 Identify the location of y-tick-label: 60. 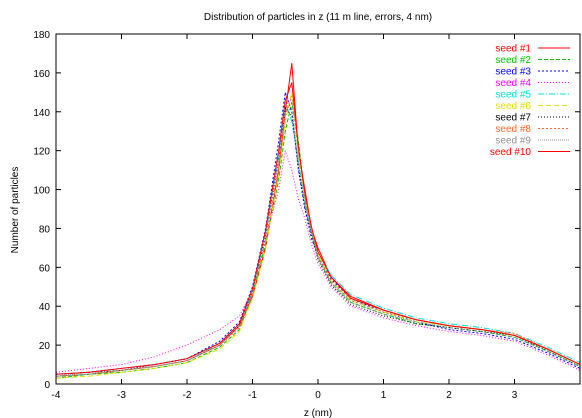
(45, 268).